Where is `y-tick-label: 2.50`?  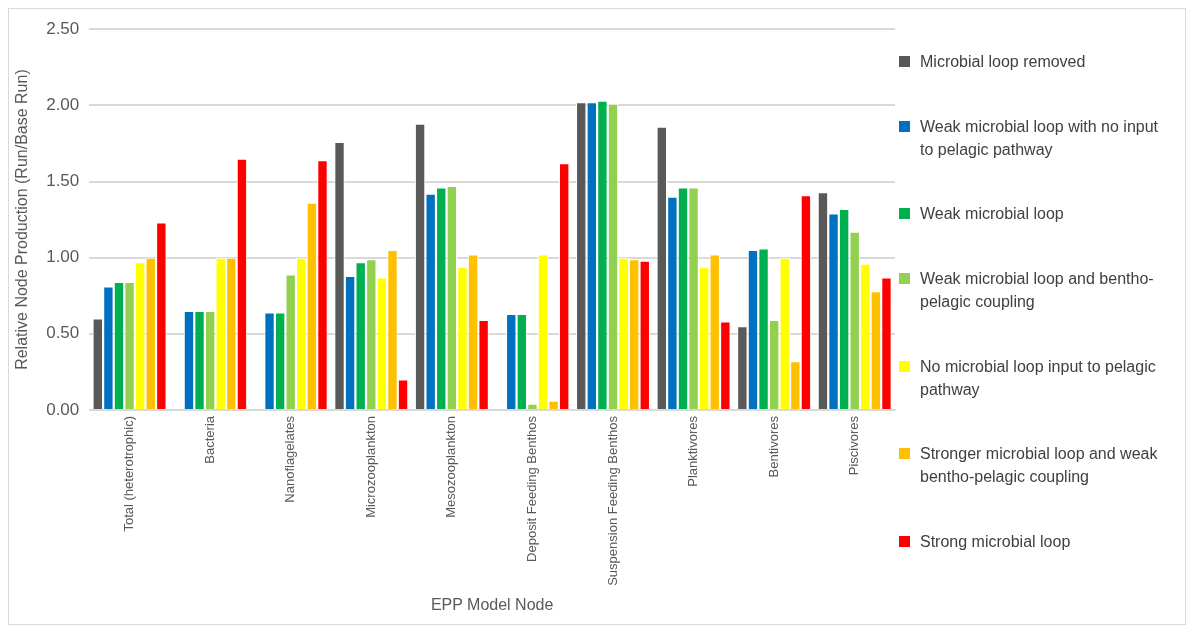 y-tick-label: 2.50 is located at coordinates (63, 28).